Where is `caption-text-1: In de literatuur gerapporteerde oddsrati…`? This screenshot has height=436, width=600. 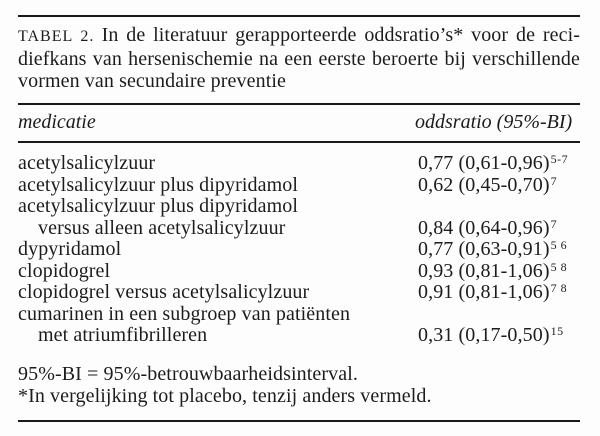 caption-text-1: In de literatuur gerapporteerde oddsrati… is located at coordinates (340, 35).